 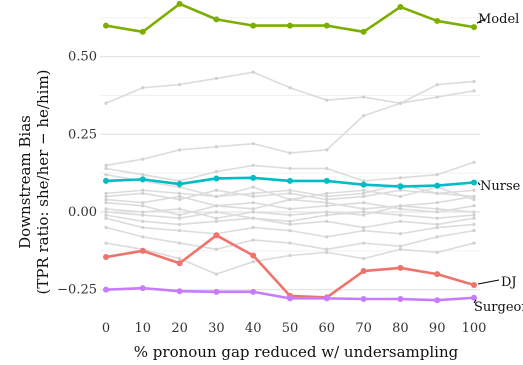 I want to click on x-tick-label: 10, so click(x=143, y=328).